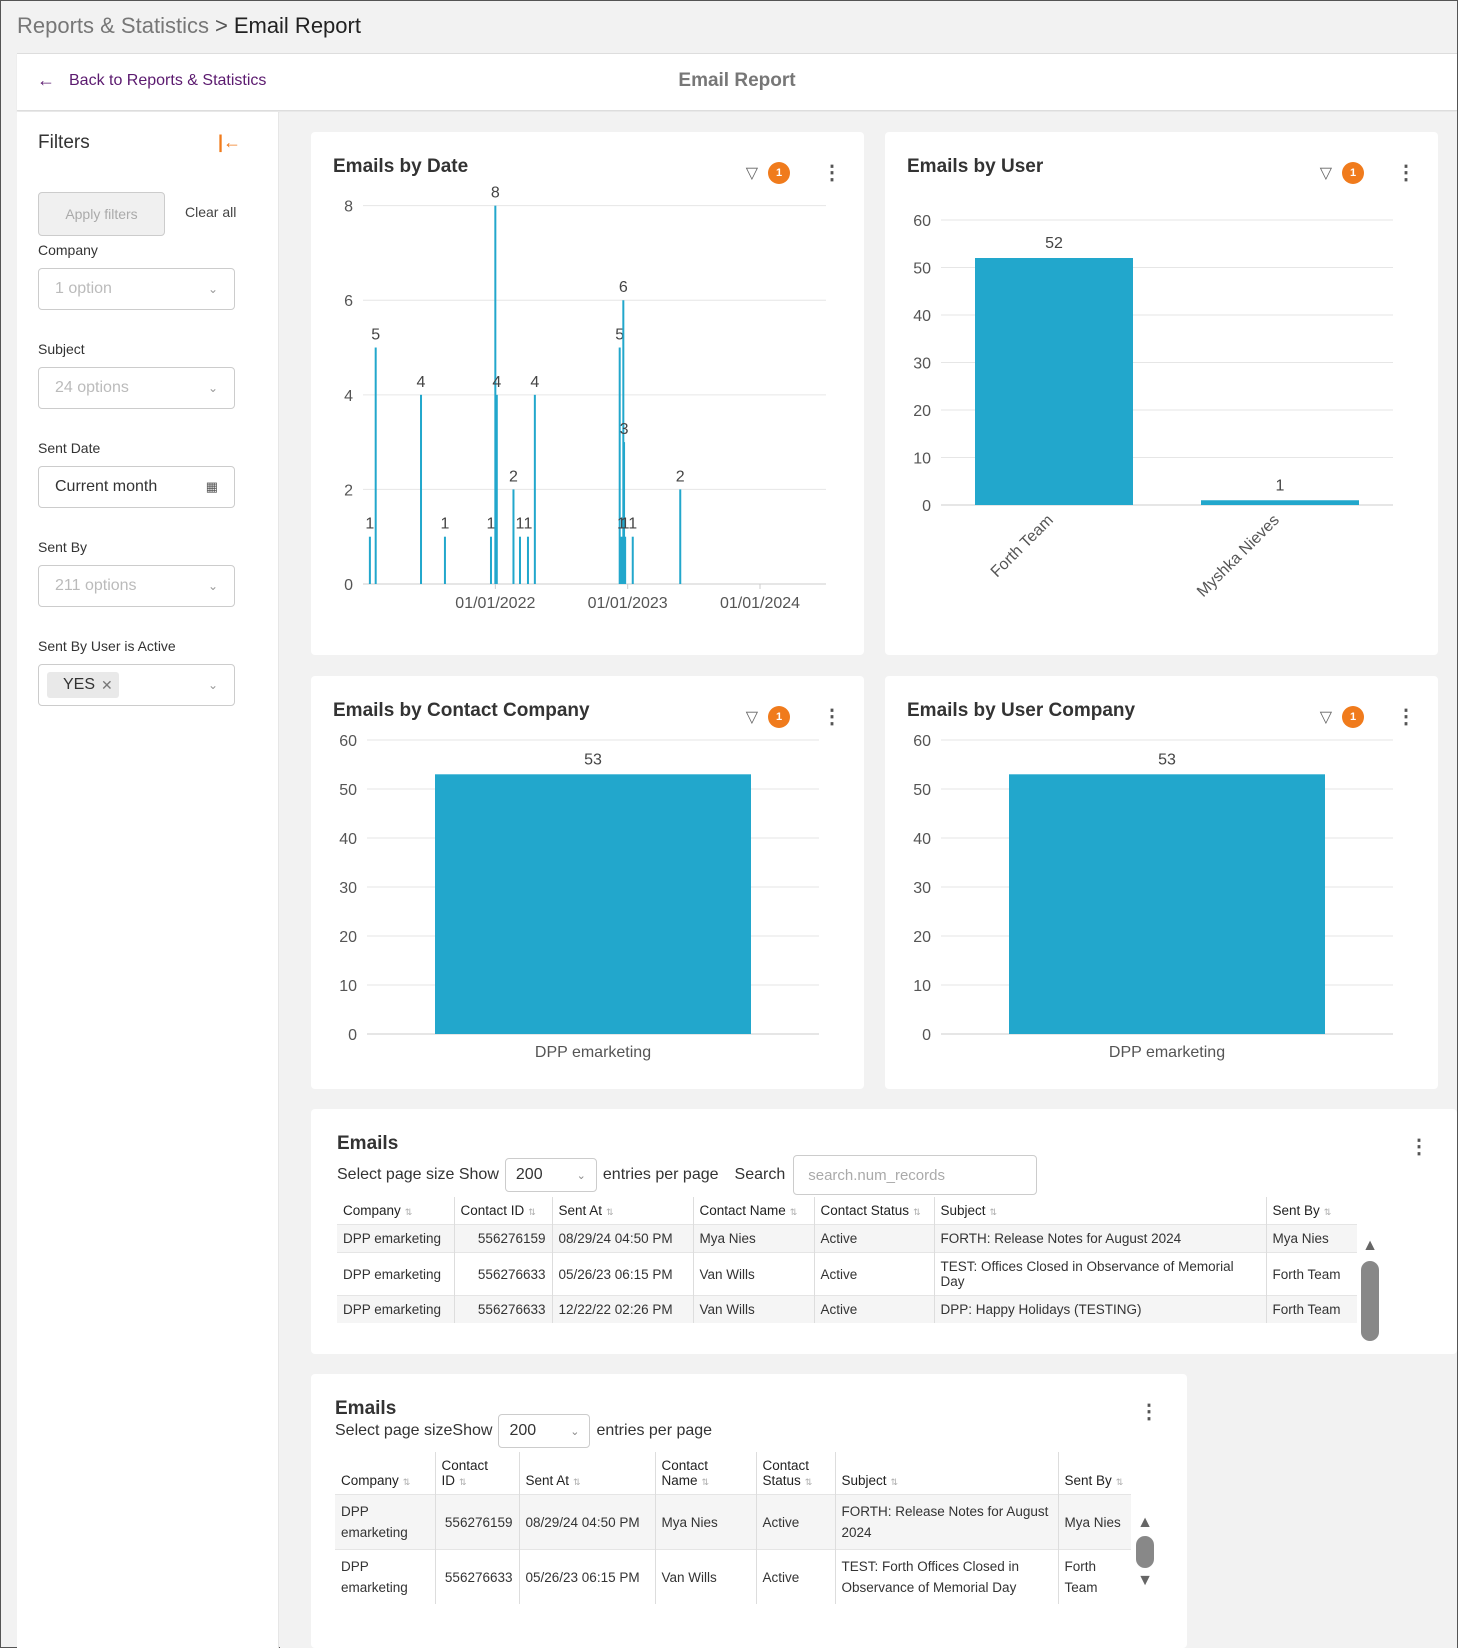 The width and height of the screenshot is (1458, 1648). I want to click on chevron-down-icon: ⌄, so click(575, 1431).